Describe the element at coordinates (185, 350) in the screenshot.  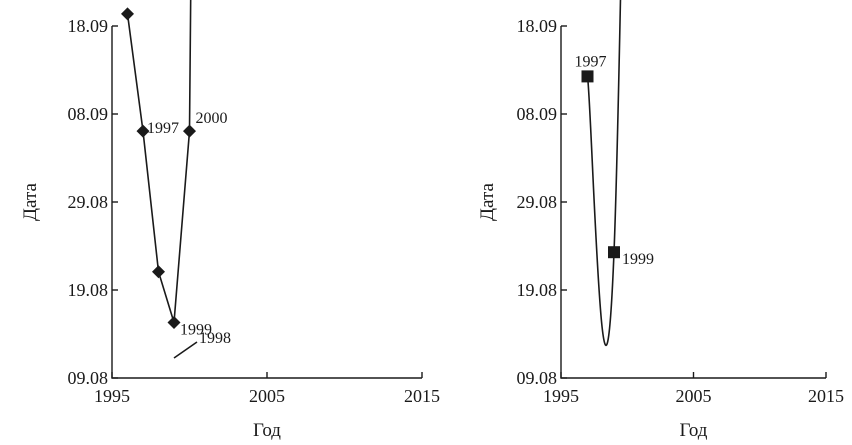
I see `label-leader-line` at that location.